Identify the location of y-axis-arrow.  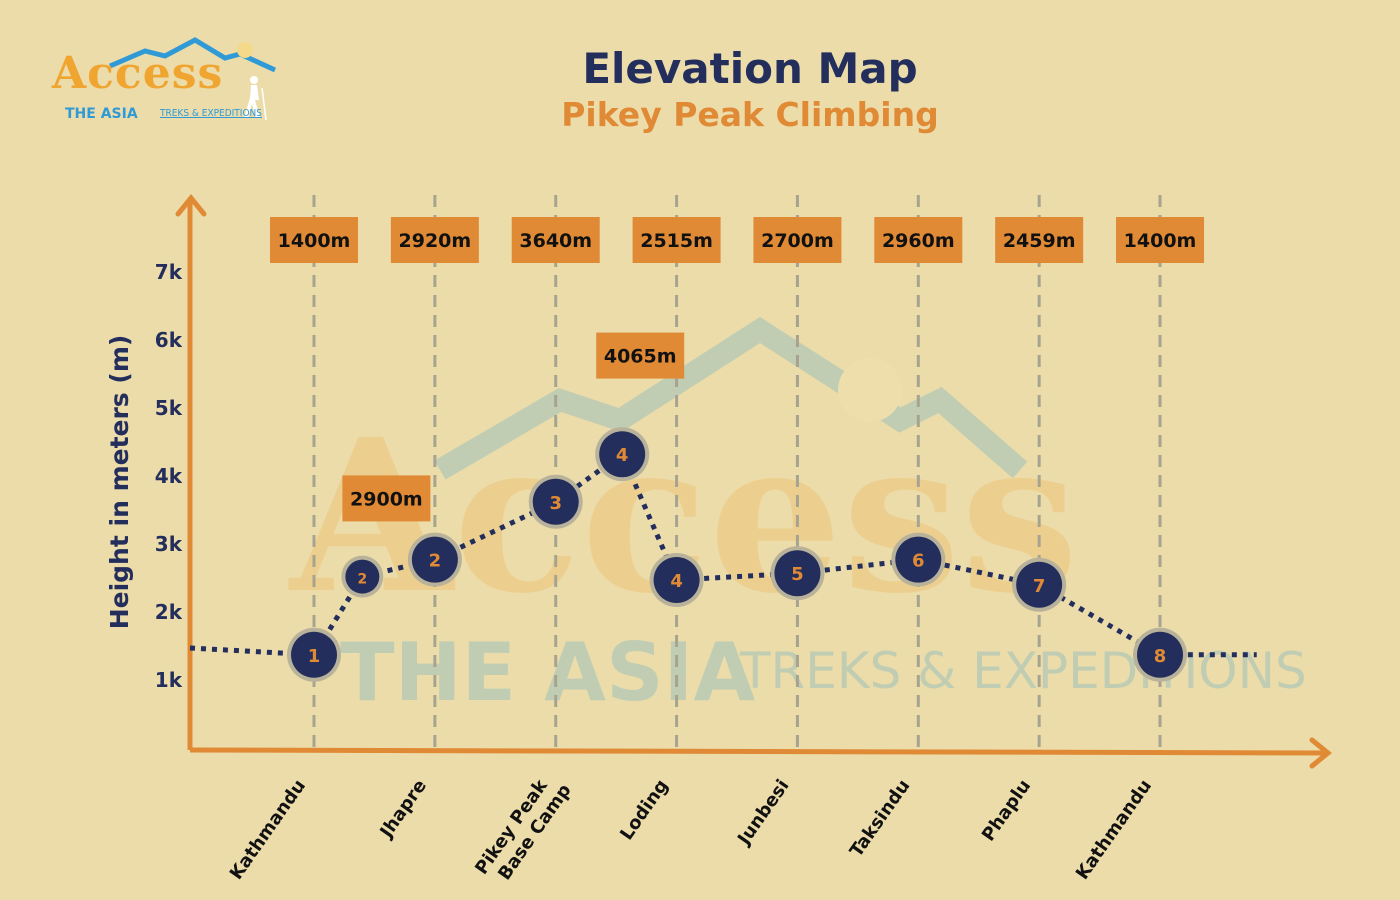
(191, 205).